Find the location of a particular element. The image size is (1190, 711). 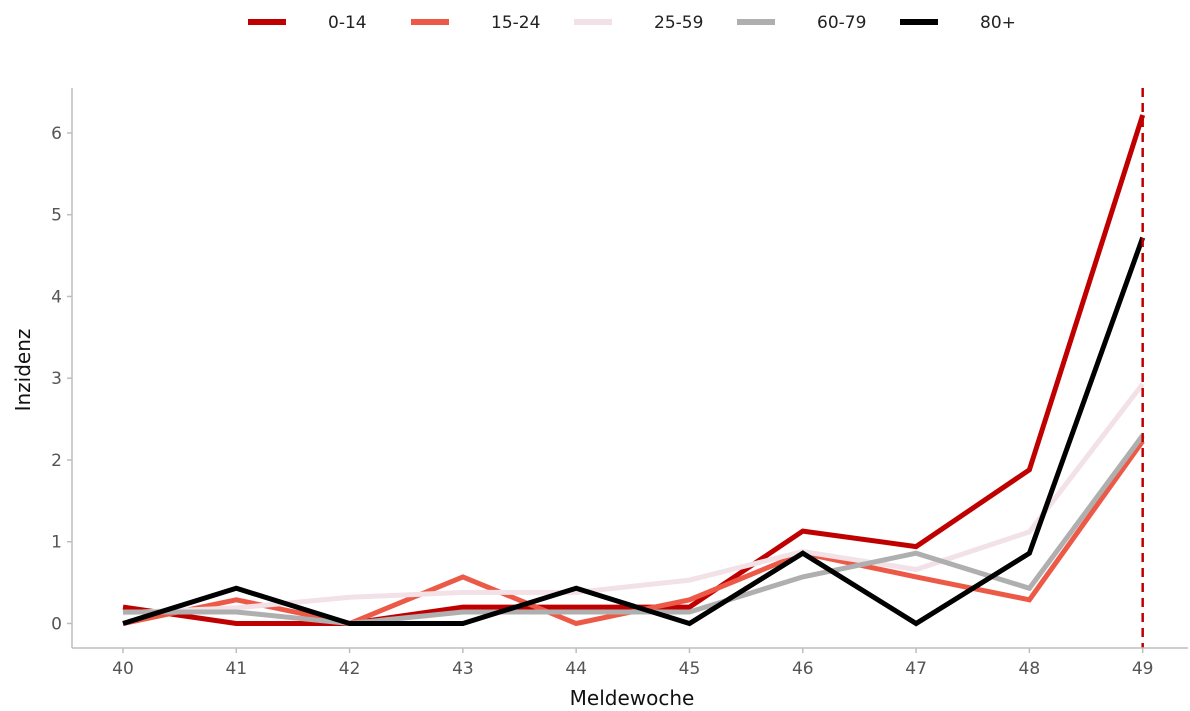

x-axis-title: Meldewoche is located at coordinates (632, 698).